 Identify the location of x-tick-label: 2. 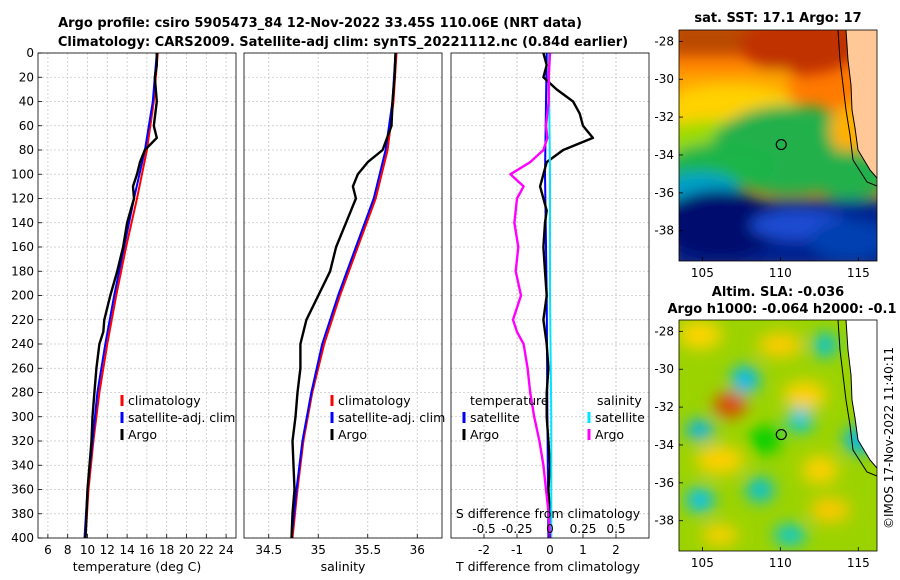
(616, 550).